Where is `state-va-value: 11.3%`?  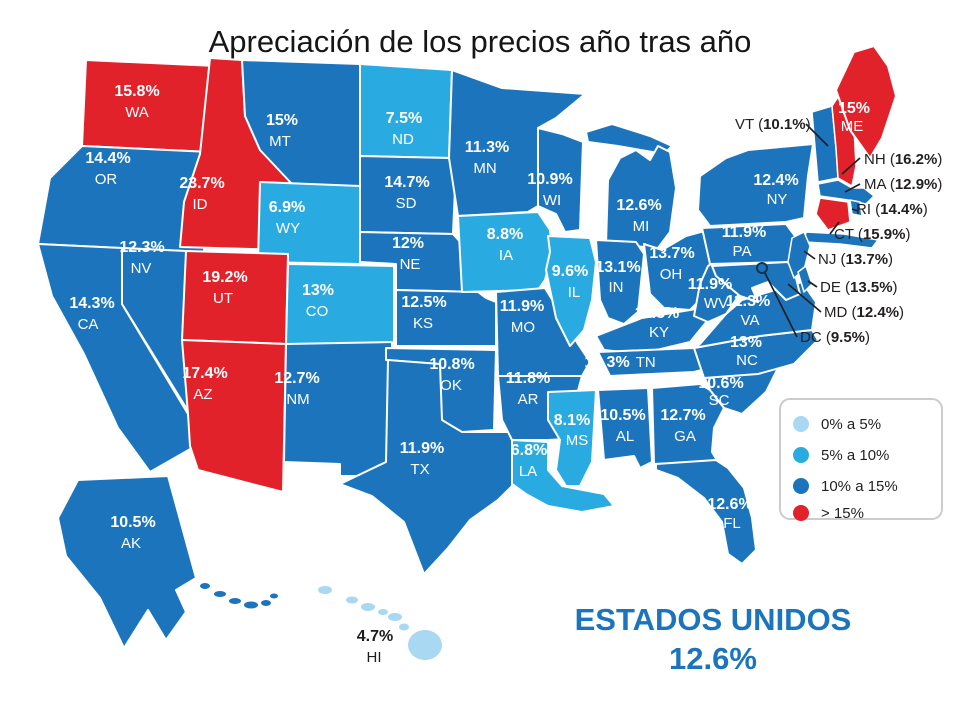
state-va-value: 11.3% is located at coordinates (748, 301).